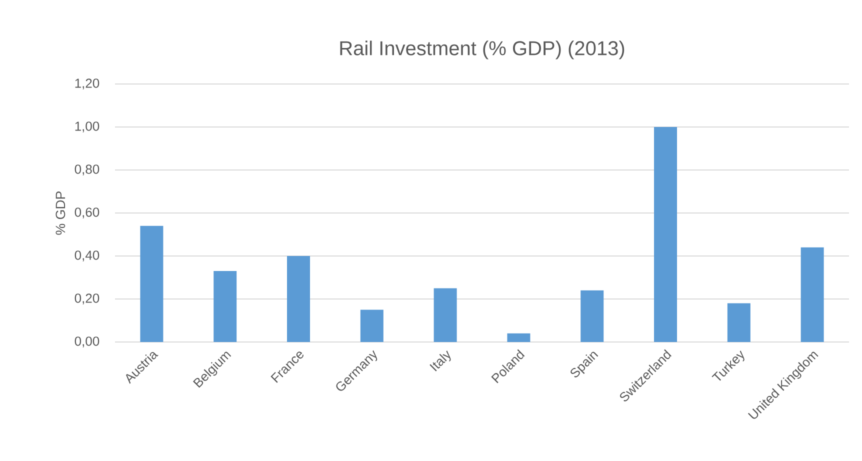 The height and width of the screenshot is (461, 862). What do you see at coordinates (87, 299) in the screenshot?
I see `y-tick-label: 0,20` at bounding box center [87, 299].